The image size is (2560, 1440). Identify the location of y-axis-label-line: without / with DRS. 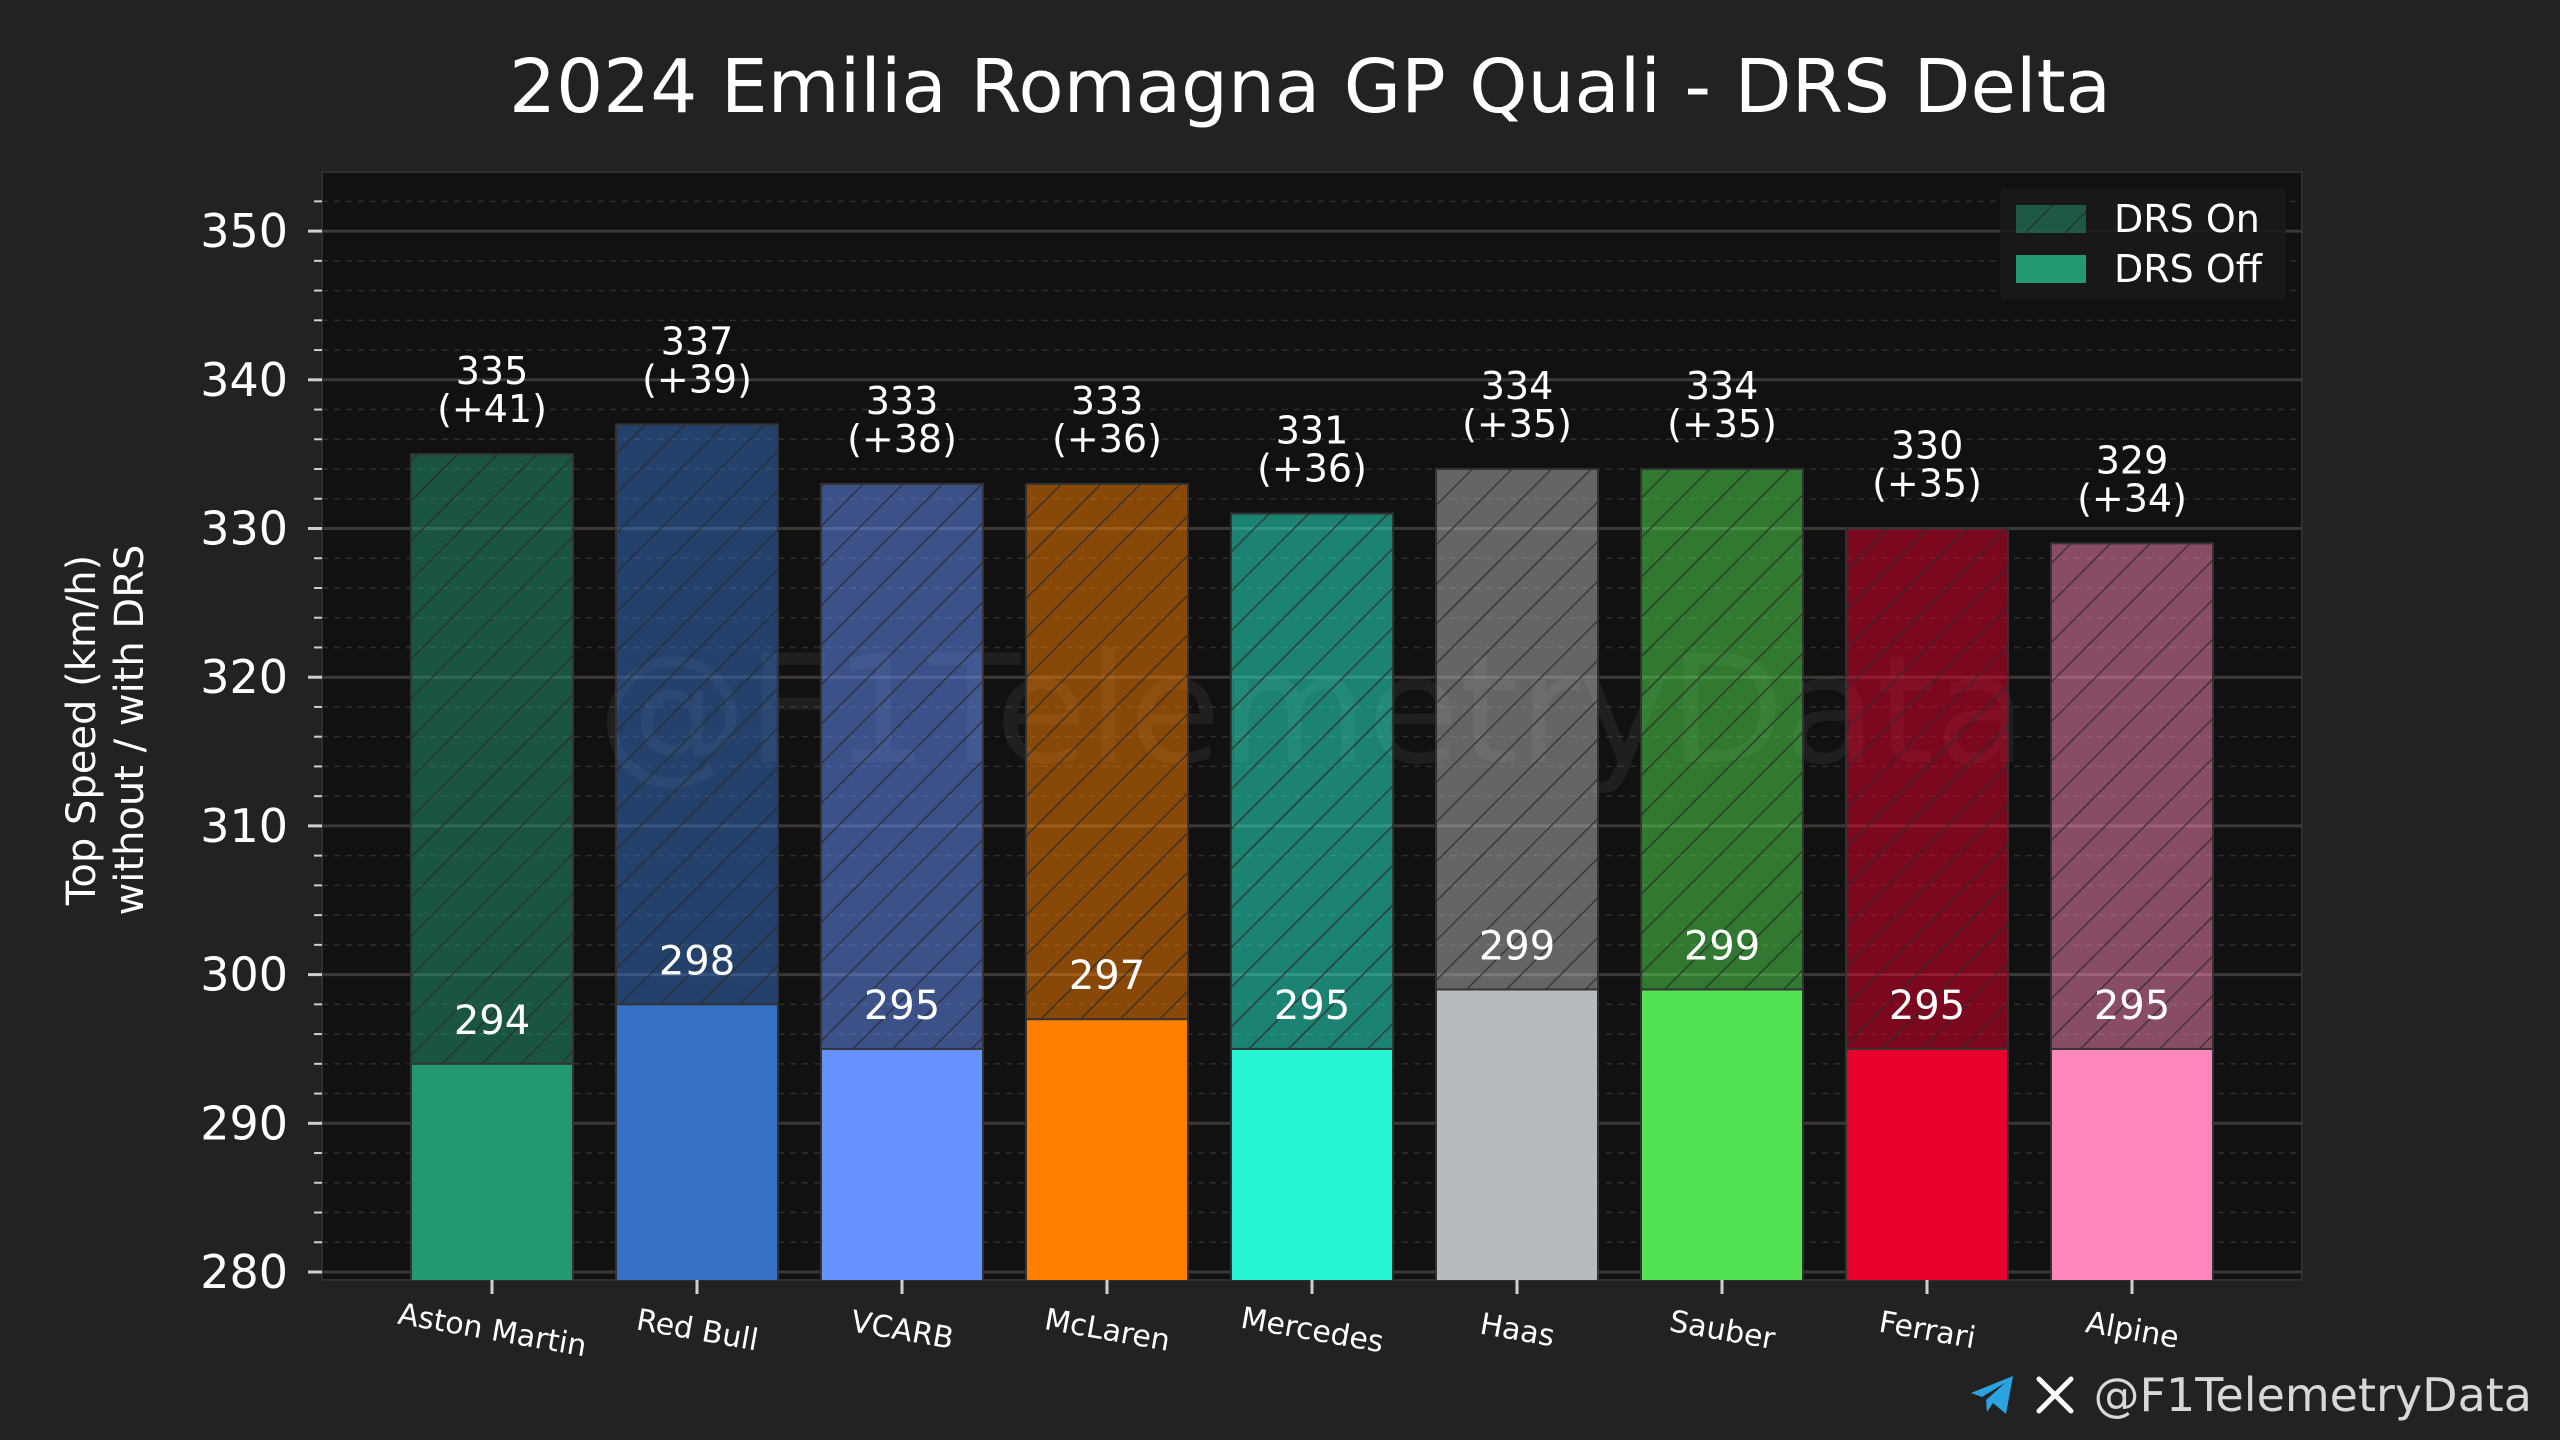
(130, 730).